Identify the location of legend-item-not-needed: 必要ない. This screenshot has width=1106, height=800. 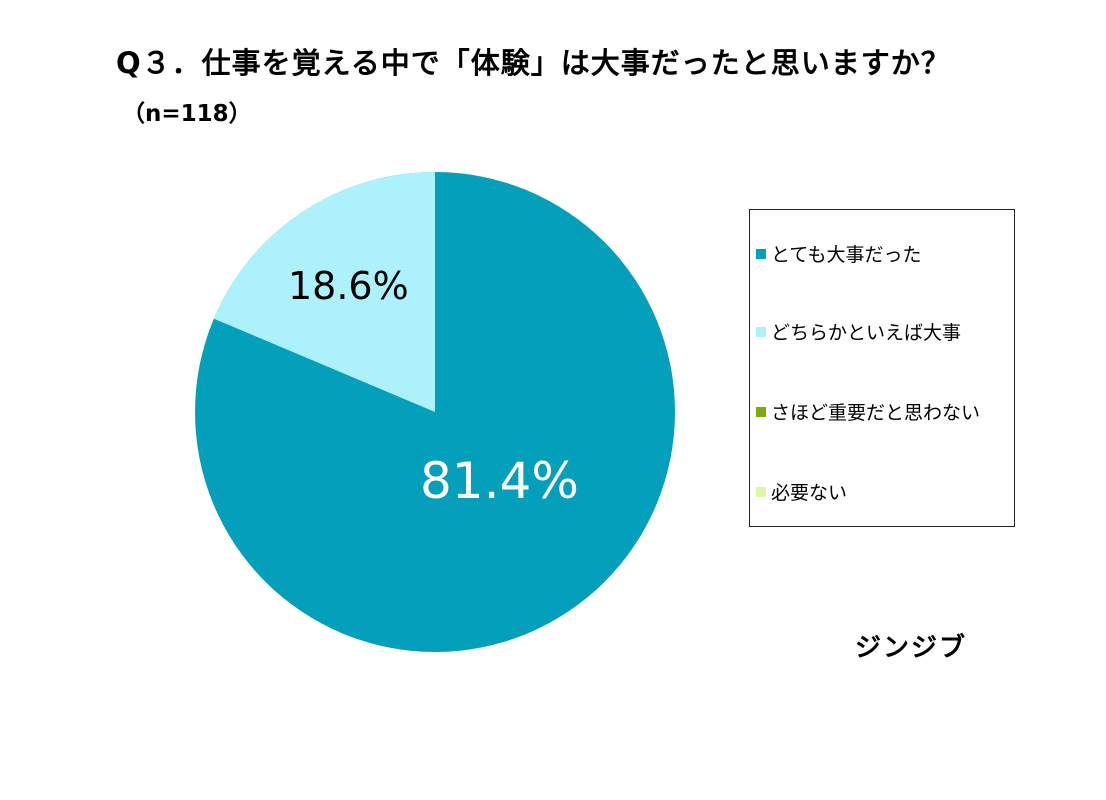
(801, 491).